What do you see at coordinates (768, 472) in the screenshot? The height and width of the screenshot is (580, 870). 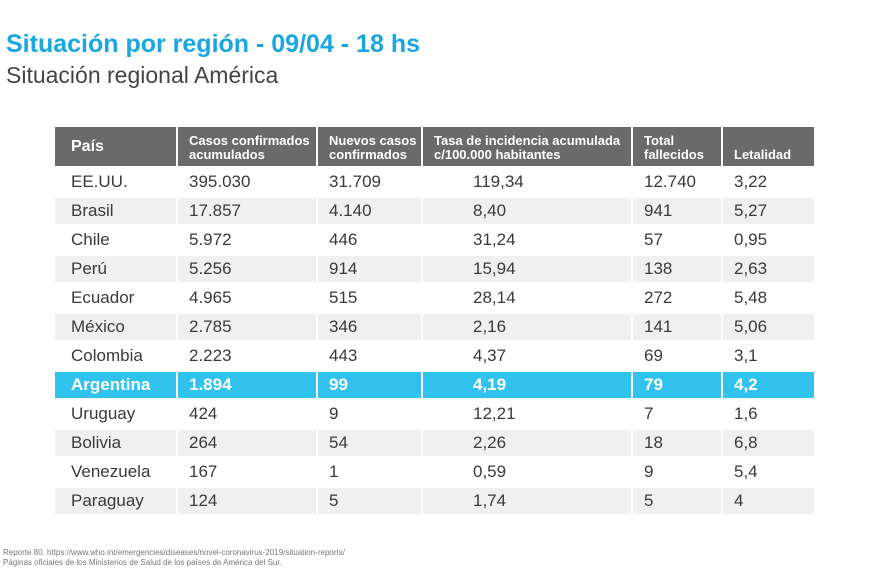 I see `cell-letalidad: 5,4` at bounding box center [768, 472].